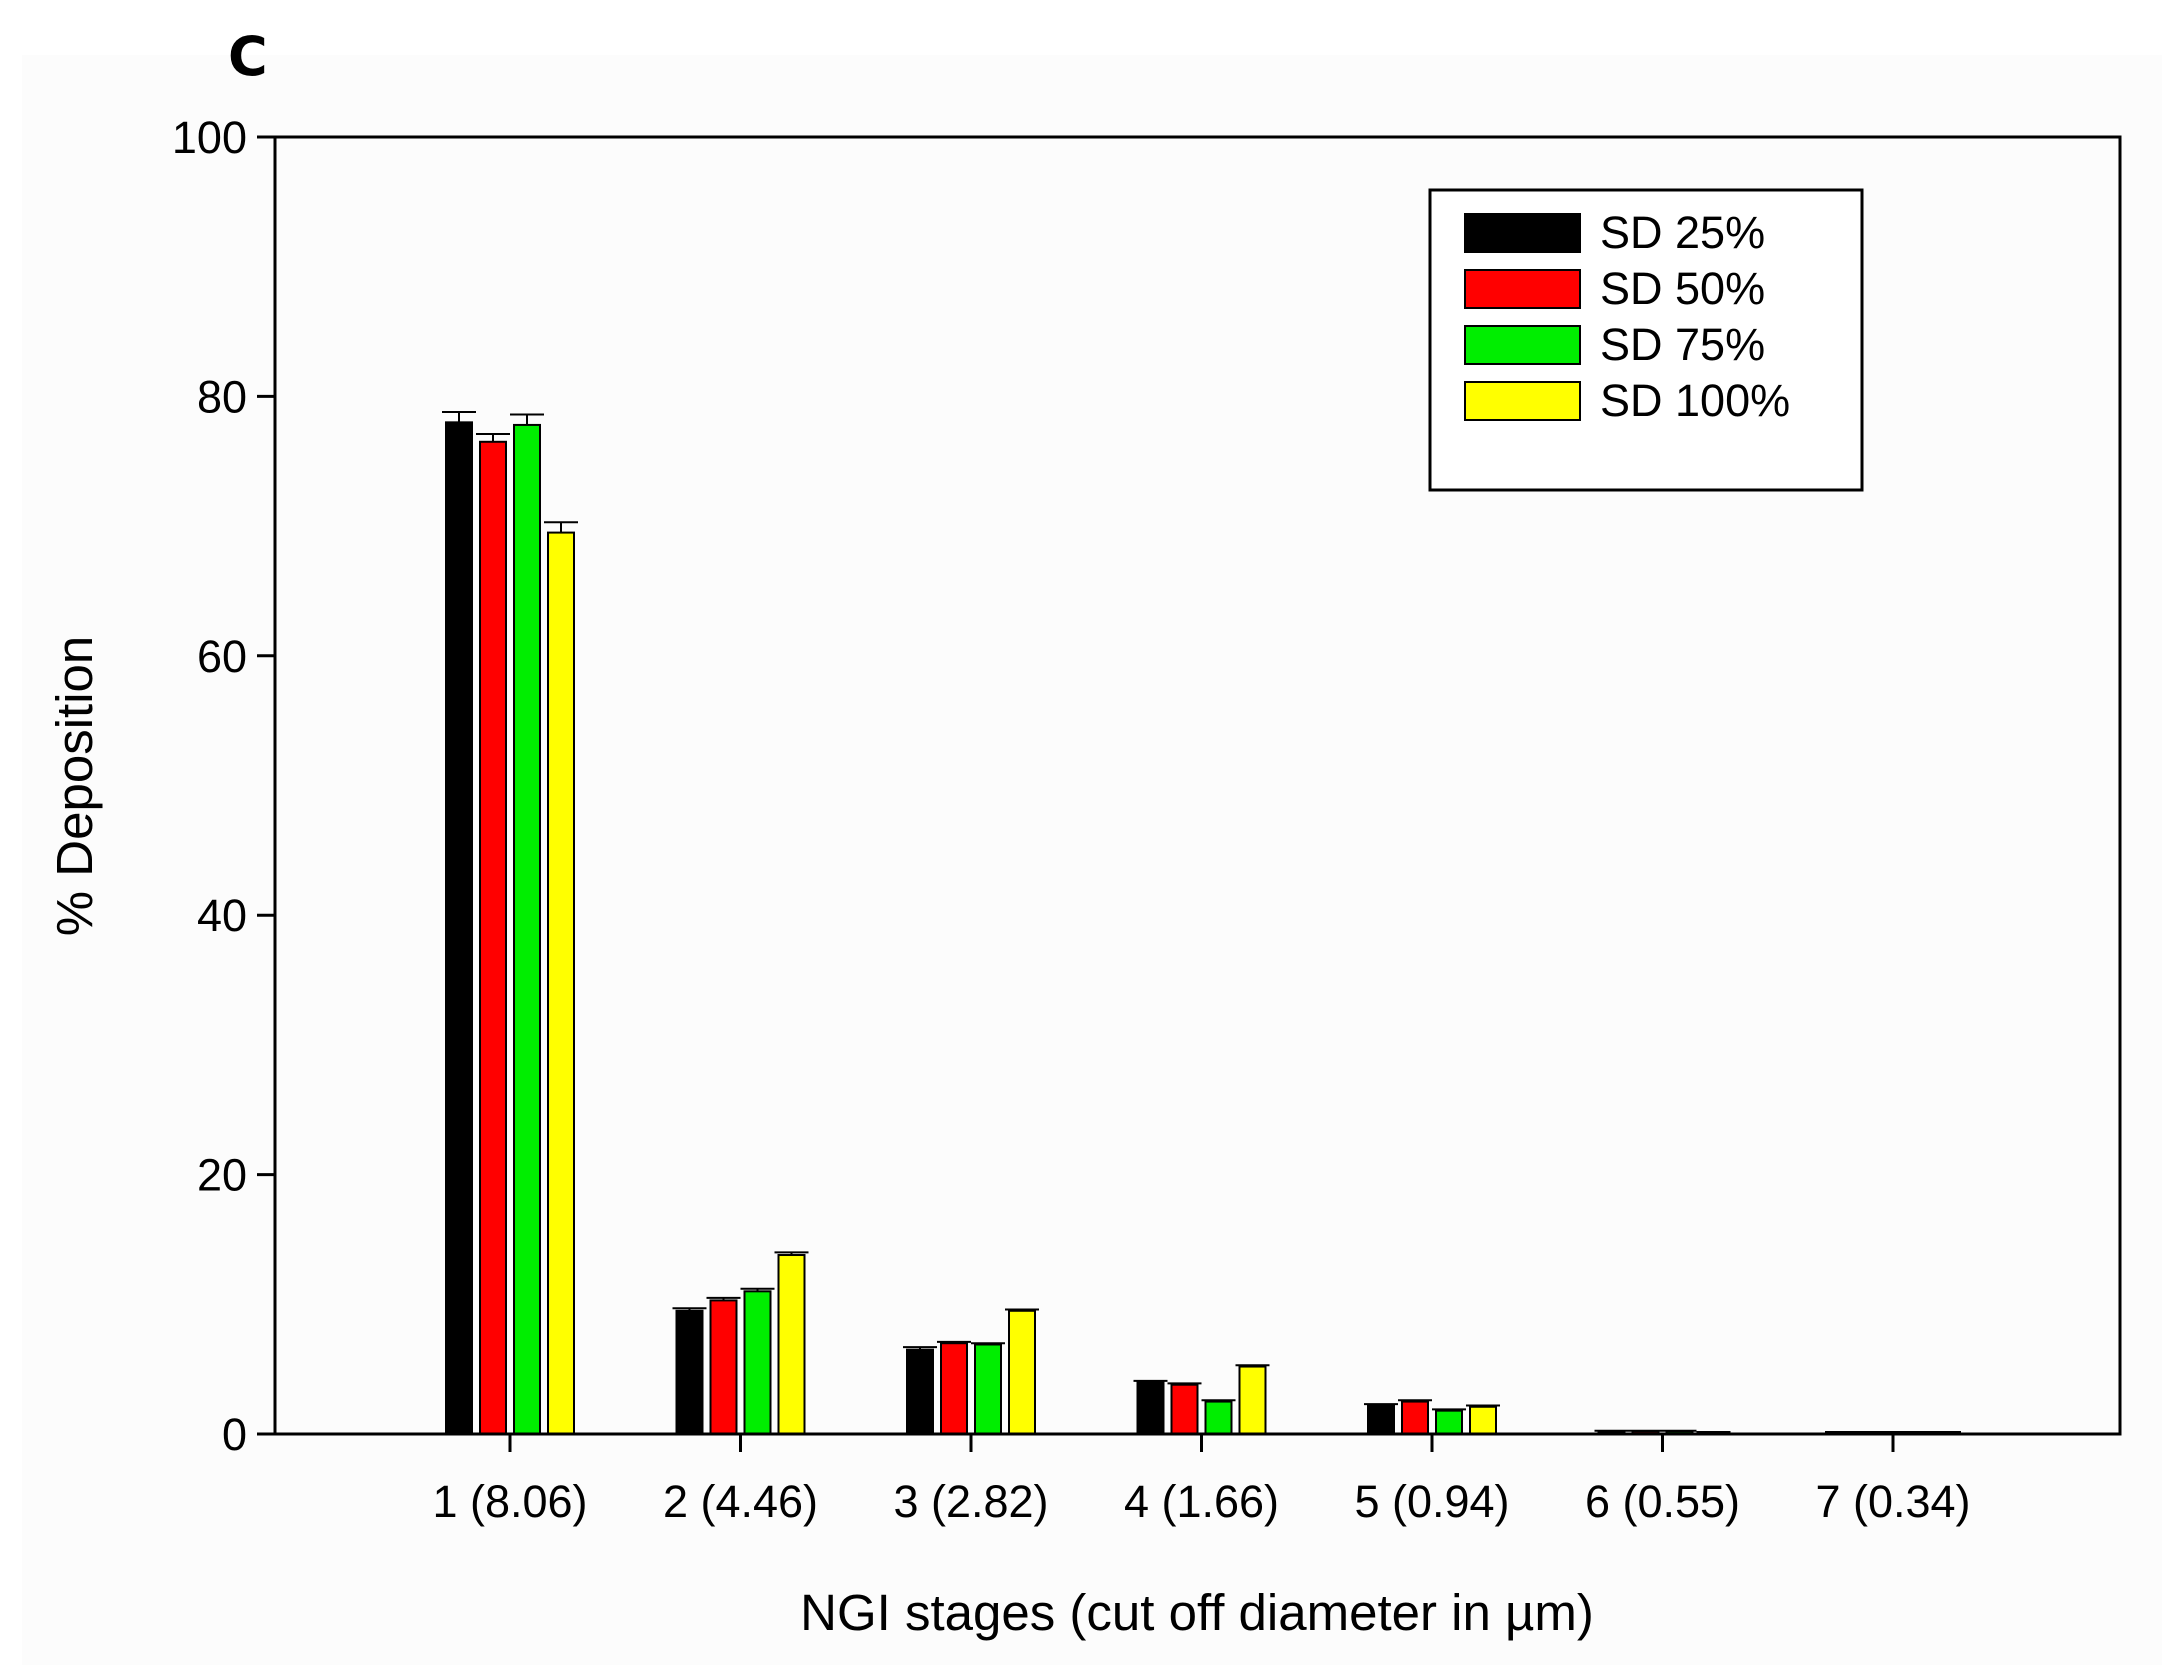 This screenshot has width=2175, height=1671. I want to click on y-axis-title: % Deposition, so click(74, 786).